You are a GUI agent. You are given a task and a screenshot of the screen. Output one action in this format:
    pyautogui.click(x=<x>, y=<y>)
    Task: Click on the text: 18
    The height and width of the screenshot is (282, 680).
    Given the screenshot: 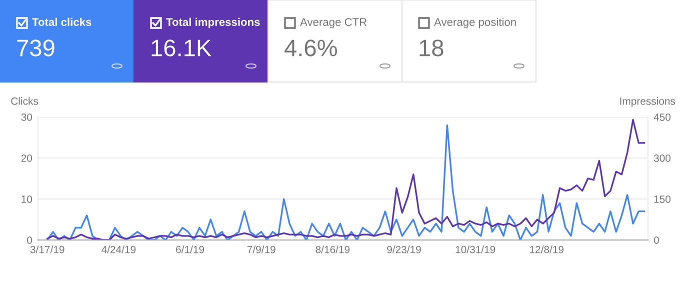 What is the action you would take?
    pyautogui.click(x=432, y=48)
    